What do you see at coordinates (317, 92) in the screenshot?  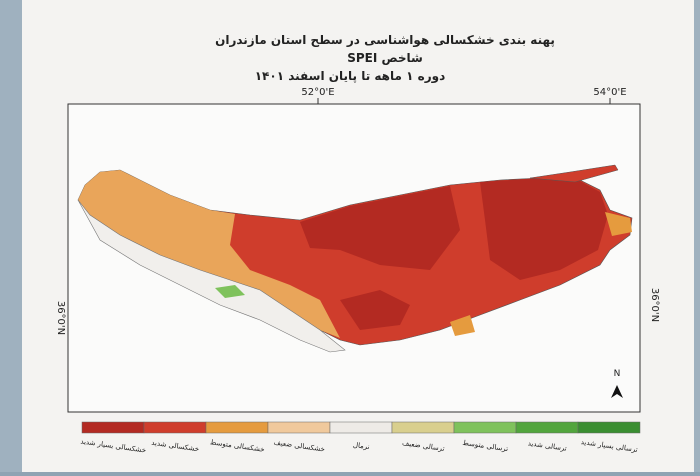 I see `lon-label: 52°0'E` at bounding box center [317, 92].